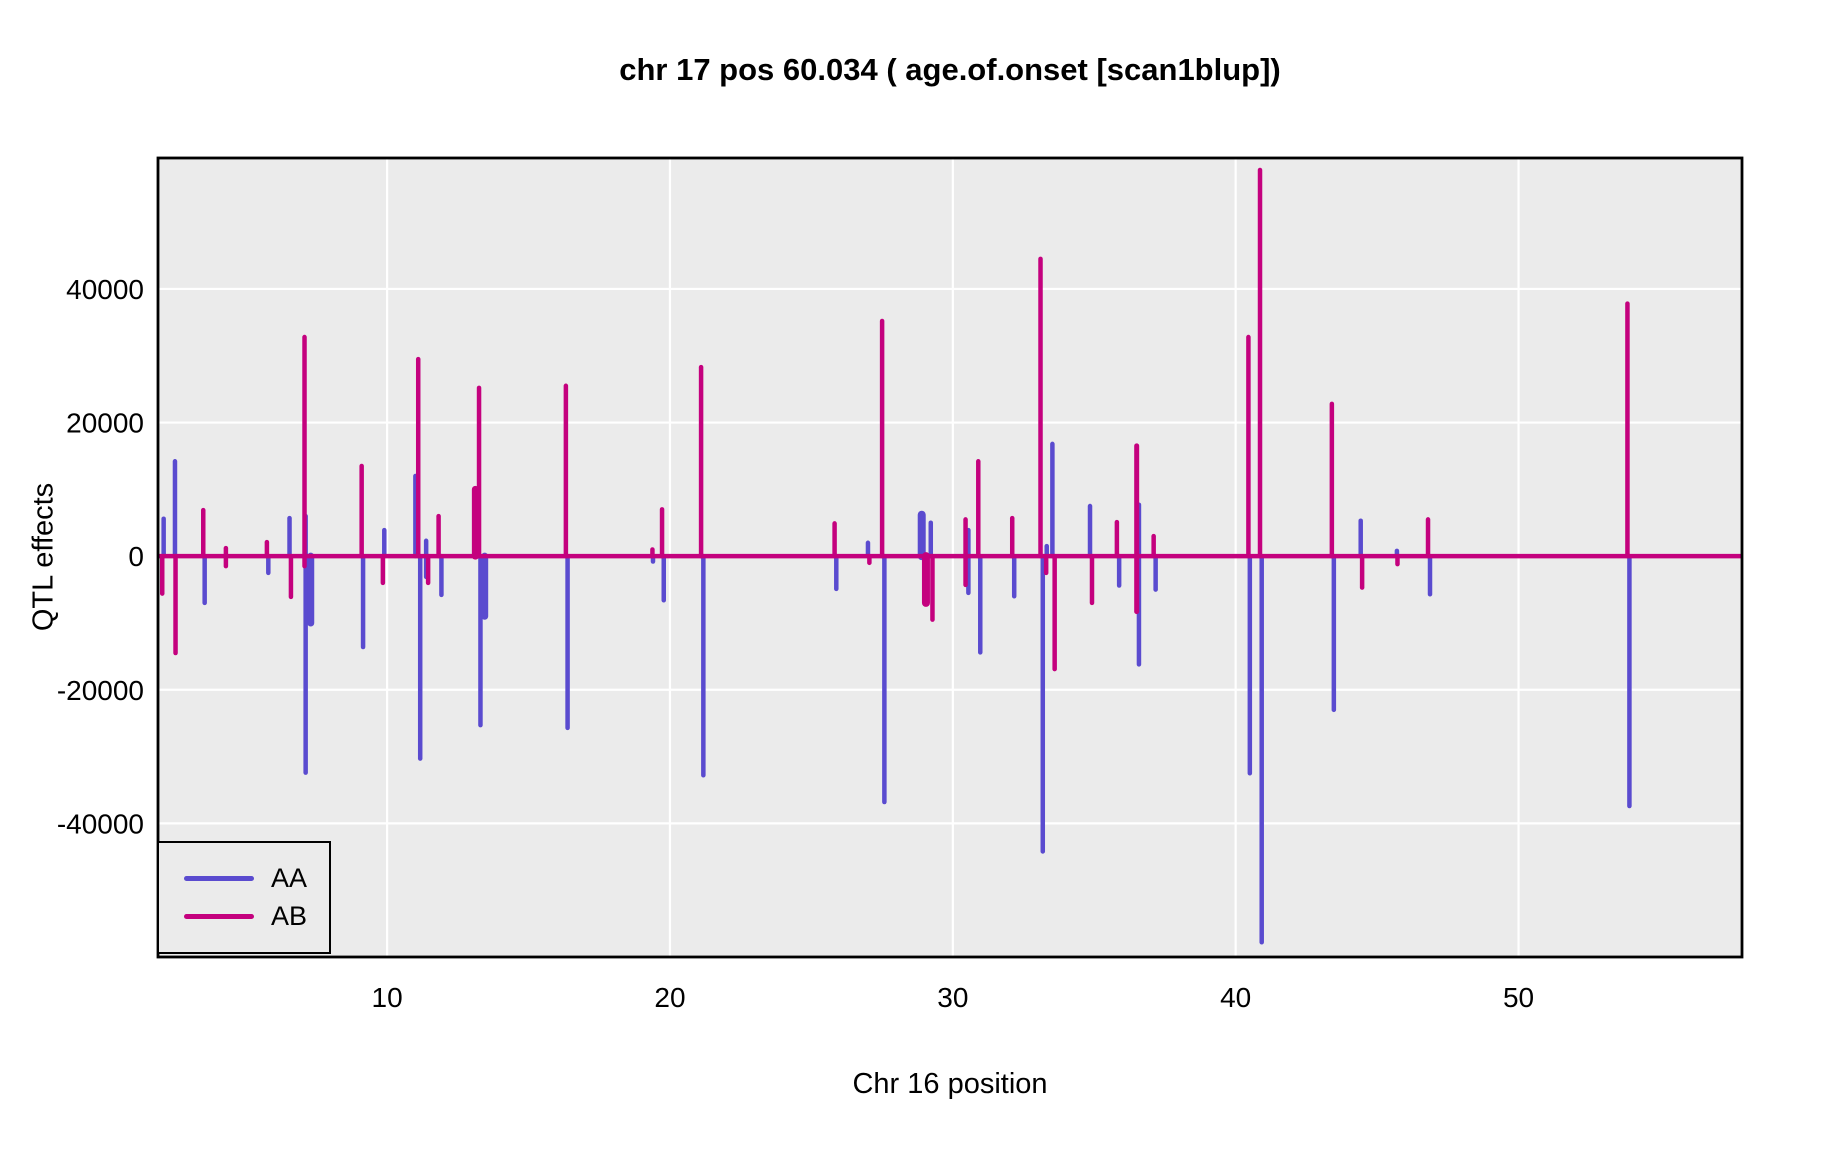  Describe the element at coordinates (952, 997) in the screenshot. I see `x-tick-label: 30` at that location.